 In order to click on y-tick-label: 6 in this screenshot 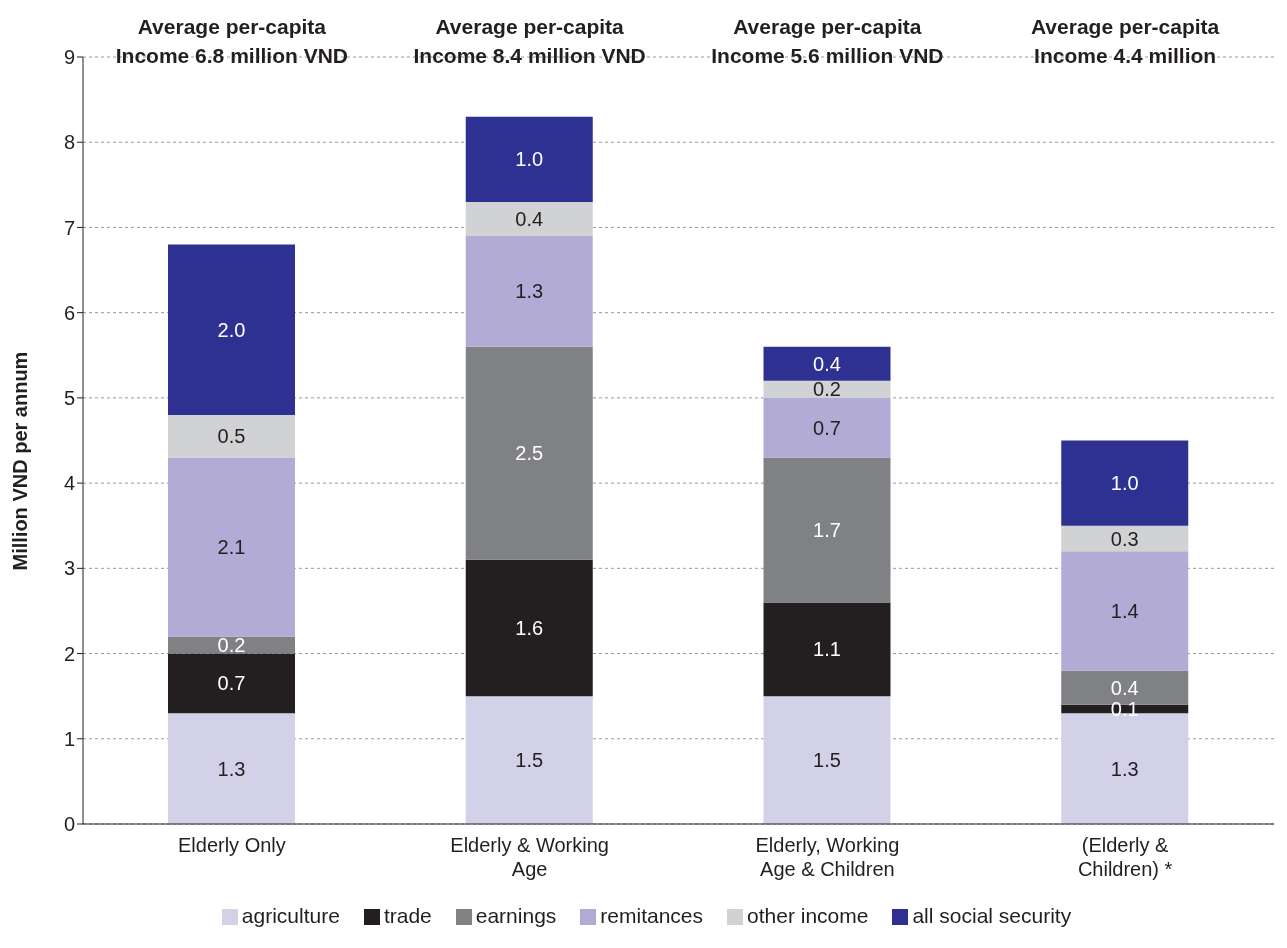, I will do `click(69, 312)`.